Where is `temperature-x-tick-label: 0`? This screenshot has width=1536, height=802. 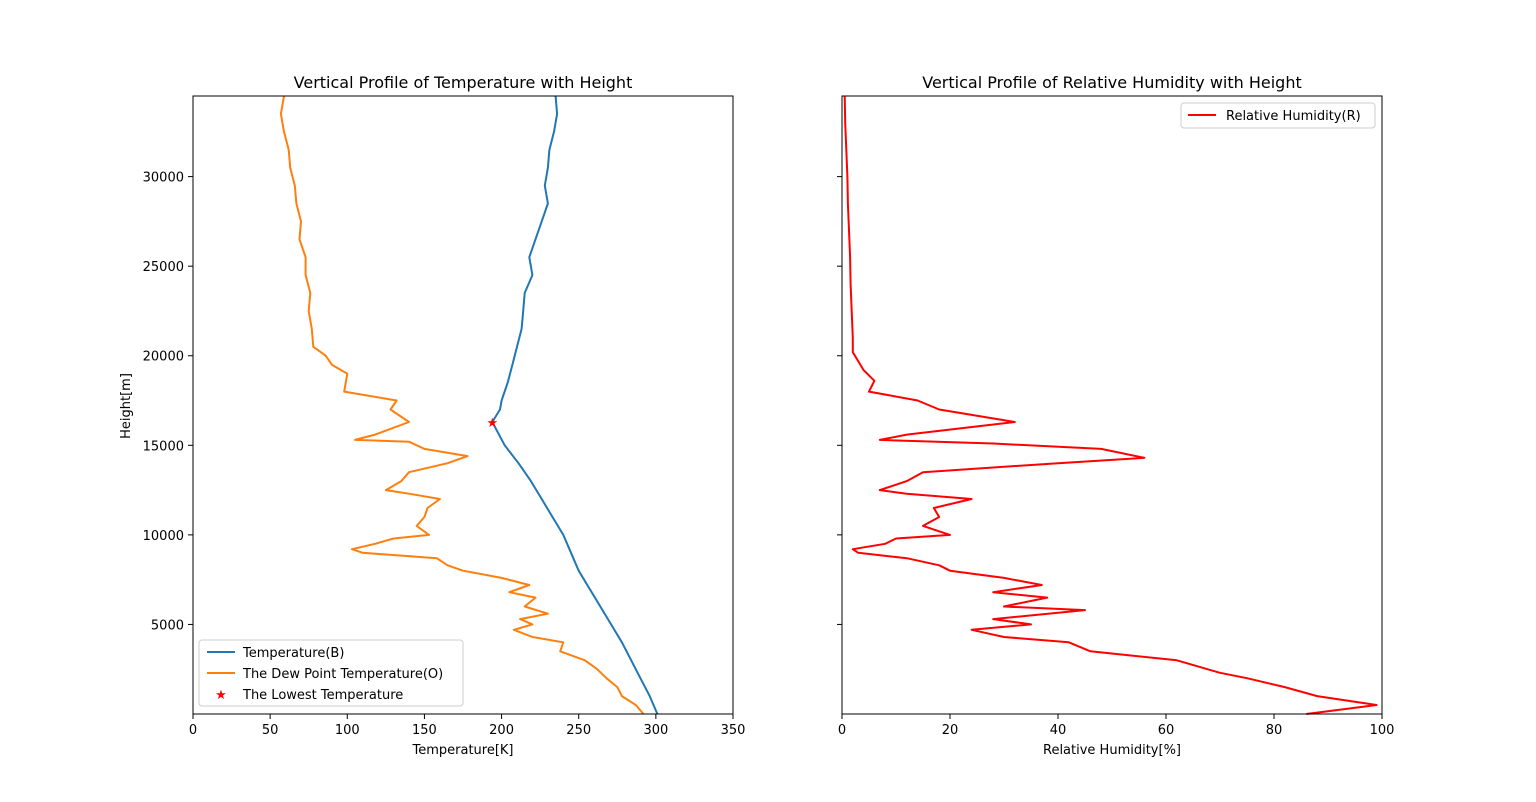
temperature-x-tick-label: 0 is located at coordinates (193, 730).